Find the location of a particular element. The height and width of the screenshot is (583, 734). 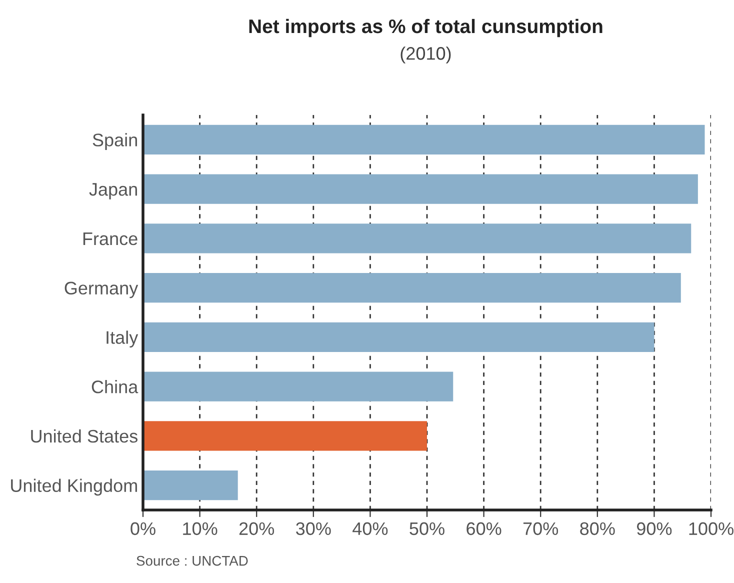

x-tick-label: 100% is located at coordinates (711, 529).